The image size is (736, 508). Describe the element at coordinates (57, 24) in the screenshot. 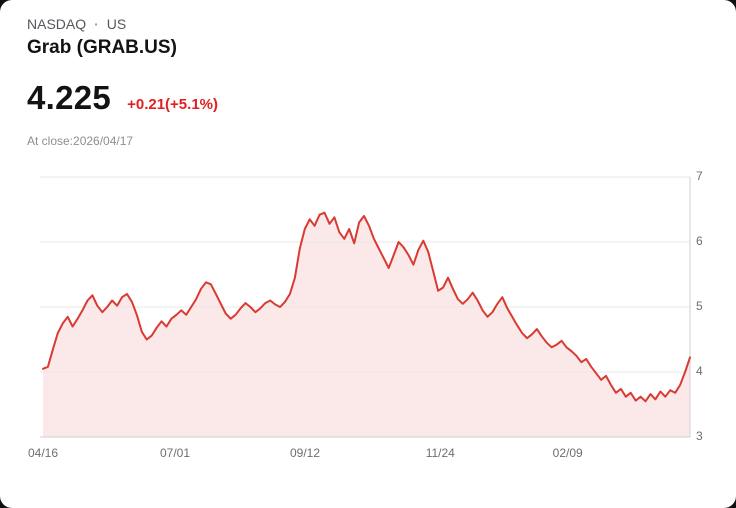

I see `exchange-label: NASDAQ` at that location.